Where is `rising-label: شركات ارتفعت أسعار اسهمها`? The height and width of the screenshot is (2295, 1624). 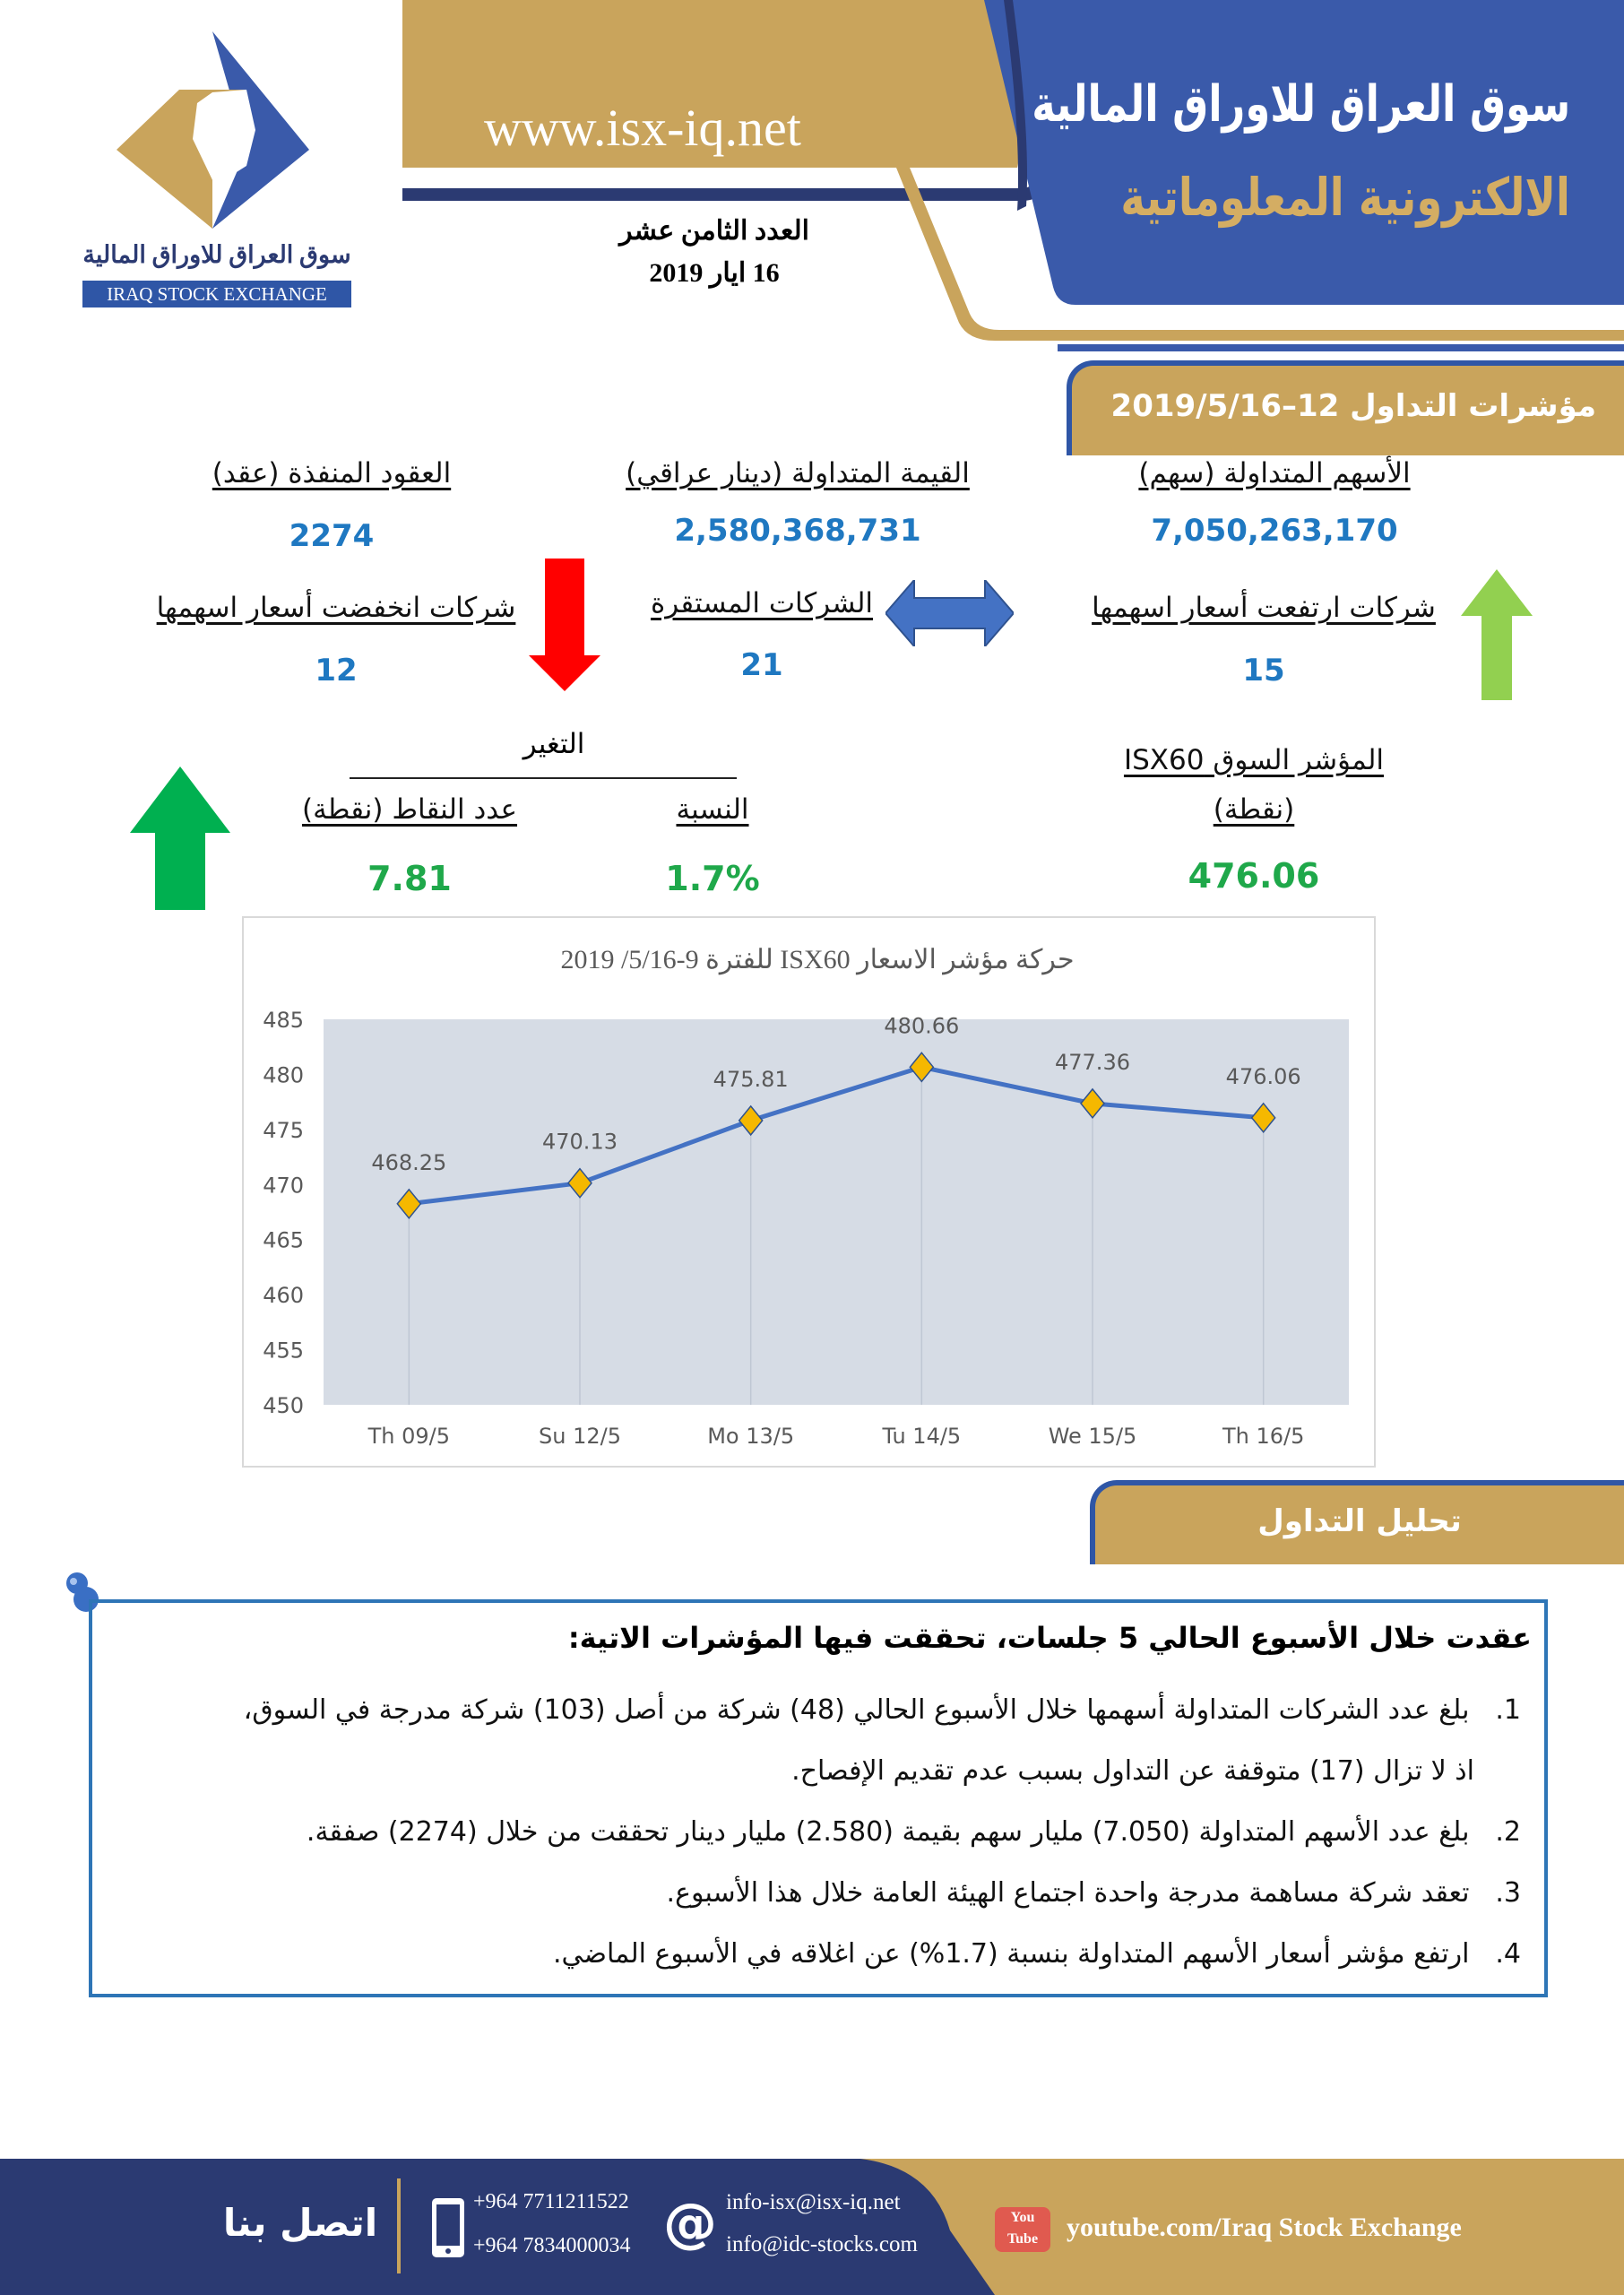
rising-label: شركات ارتفعت أسعار اسهمها is located at coordinates (1264, 608).